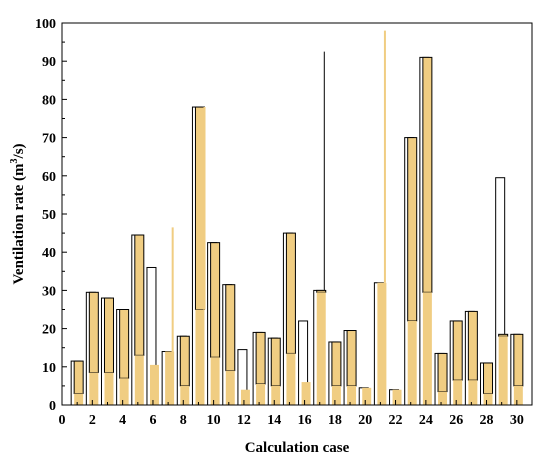 The image size is (550, 466). I want to click on x-tick-label-18: 18, so click(335, 420).